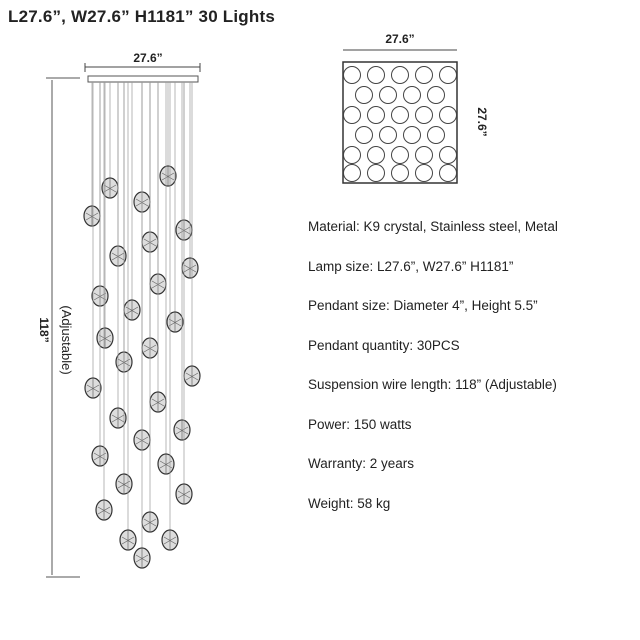 This screenshot has height=640, width=640. I want to click on top-view-pendants, so click(400, 124).